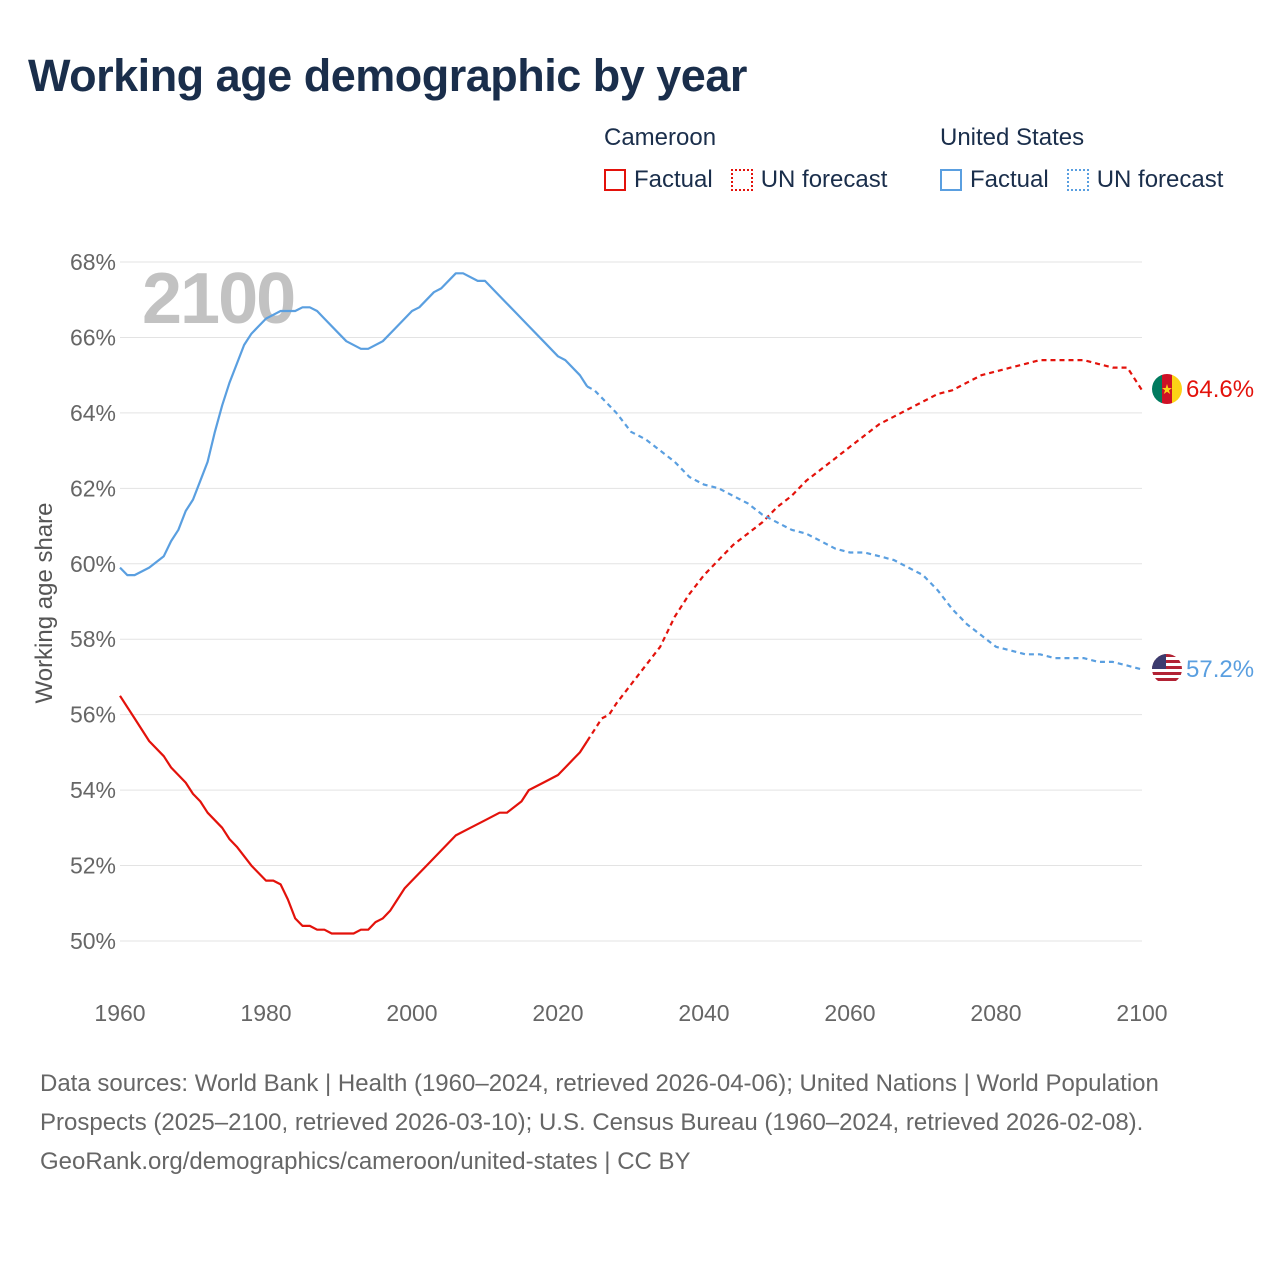  Describe the element at coordinates (849, 1013) in the screenshot. I see `x-tick-label: 2060` at that location.